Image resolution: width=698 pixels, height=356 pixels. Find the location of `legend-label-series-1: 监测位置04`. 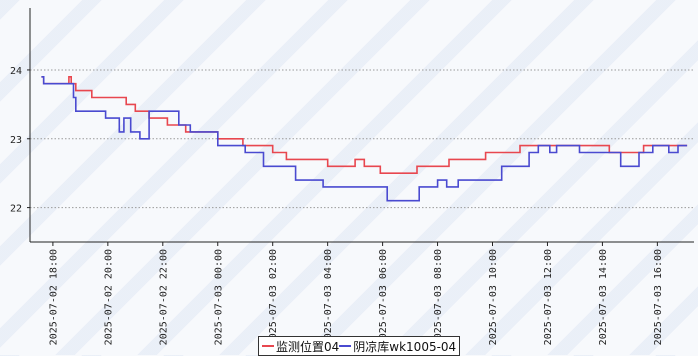

legend-label-series-1: 监测位置04 is located at coordinates (308, 346).